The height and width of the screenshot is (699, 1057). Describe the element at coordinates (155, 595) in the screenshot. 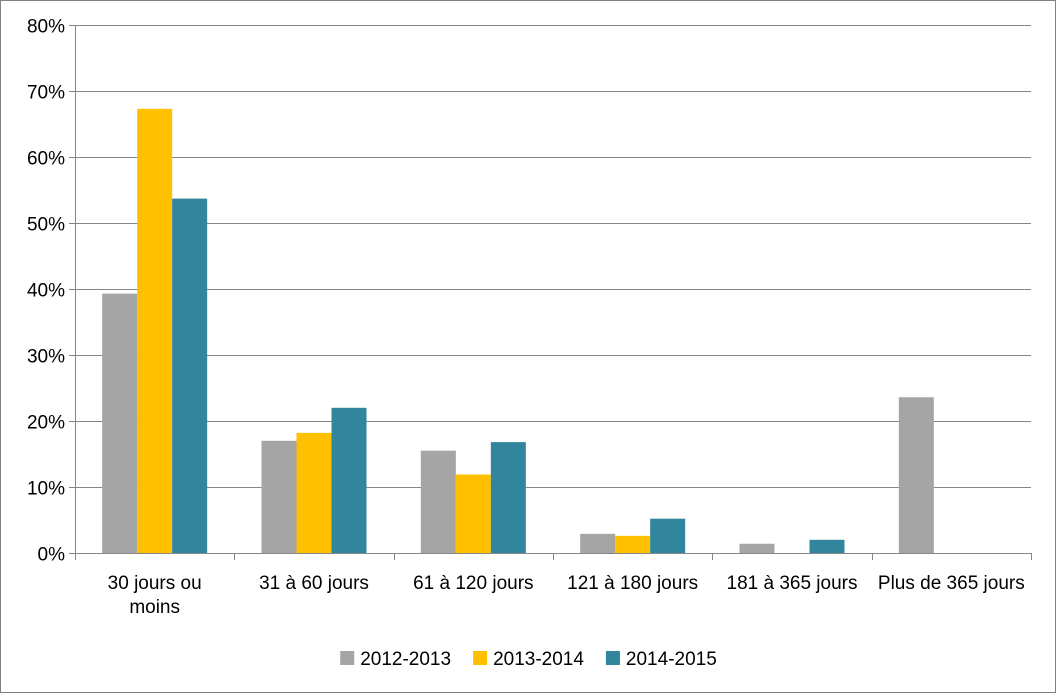

I see `x-tick-label: 30 jours ou moins` at that location.